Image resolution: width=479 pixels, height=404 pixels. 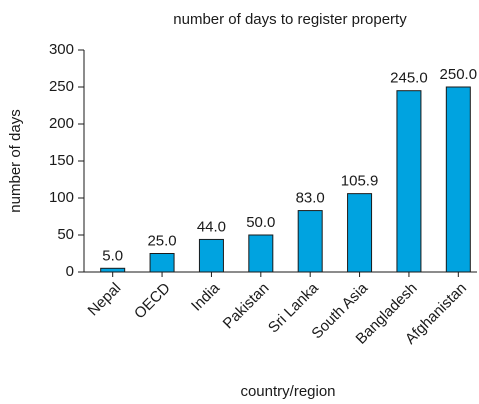 What do you see at coordinates (61, 86) in the screenshot?
I see `y-tick-label: 250` at bounding box center [61, 86].